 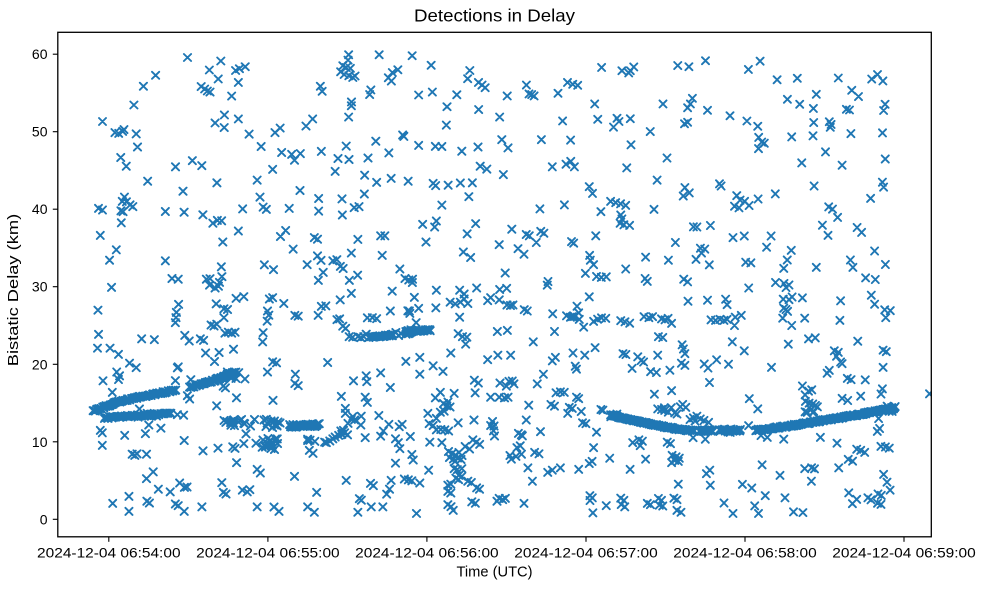 What do you see at coordinates (586, 553) in the screenshot?
I see `svg-text: 2024-12-04 06:57:00` at bounding box center [586, 553].